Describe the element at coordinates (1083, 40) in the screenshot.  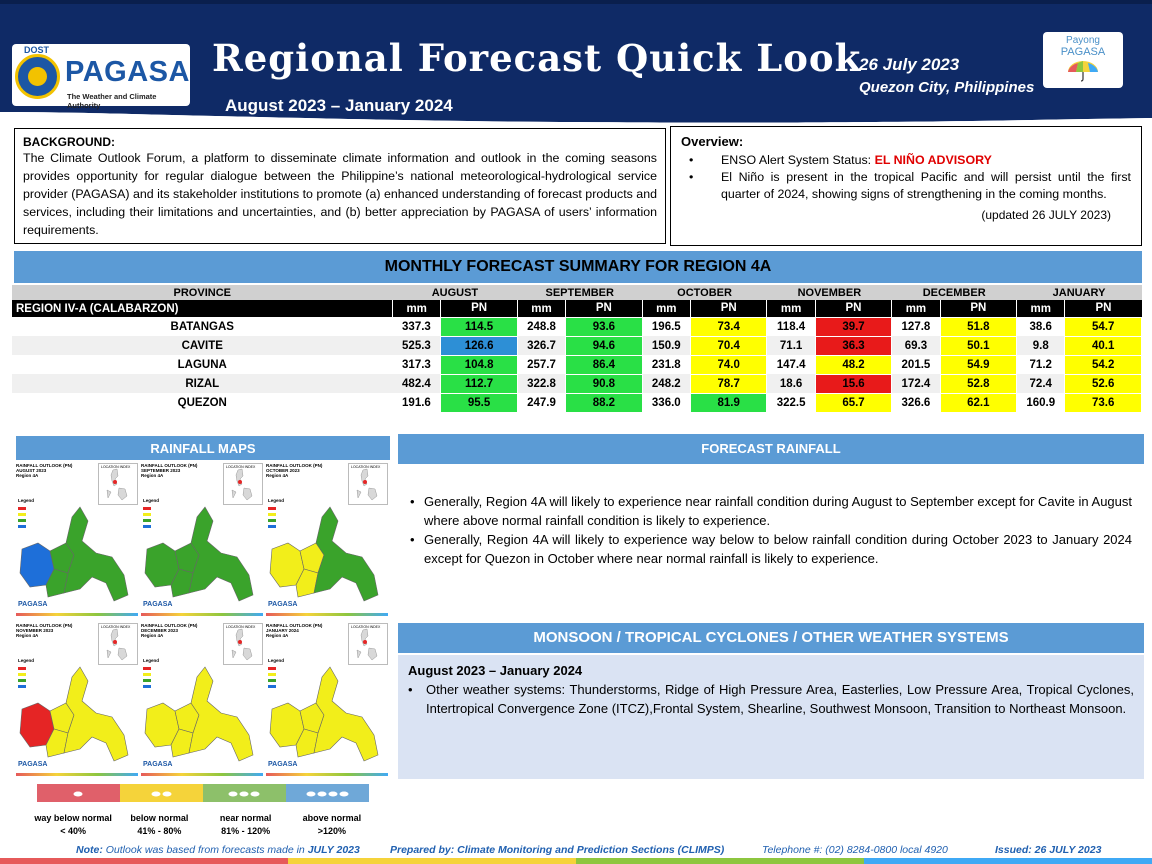
I see `payong-line1: Payong` at that location.